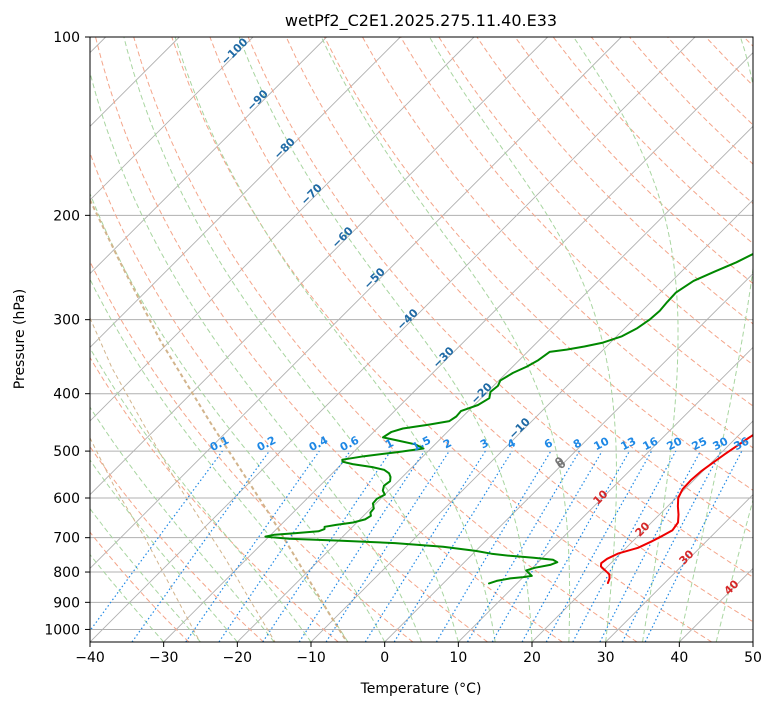 Image resolution: width=775 pixels, height=708 pixels. Describe the element at coordinates (62, 630) in the screenshot. I see `y-tick-label: 1000` at that location.